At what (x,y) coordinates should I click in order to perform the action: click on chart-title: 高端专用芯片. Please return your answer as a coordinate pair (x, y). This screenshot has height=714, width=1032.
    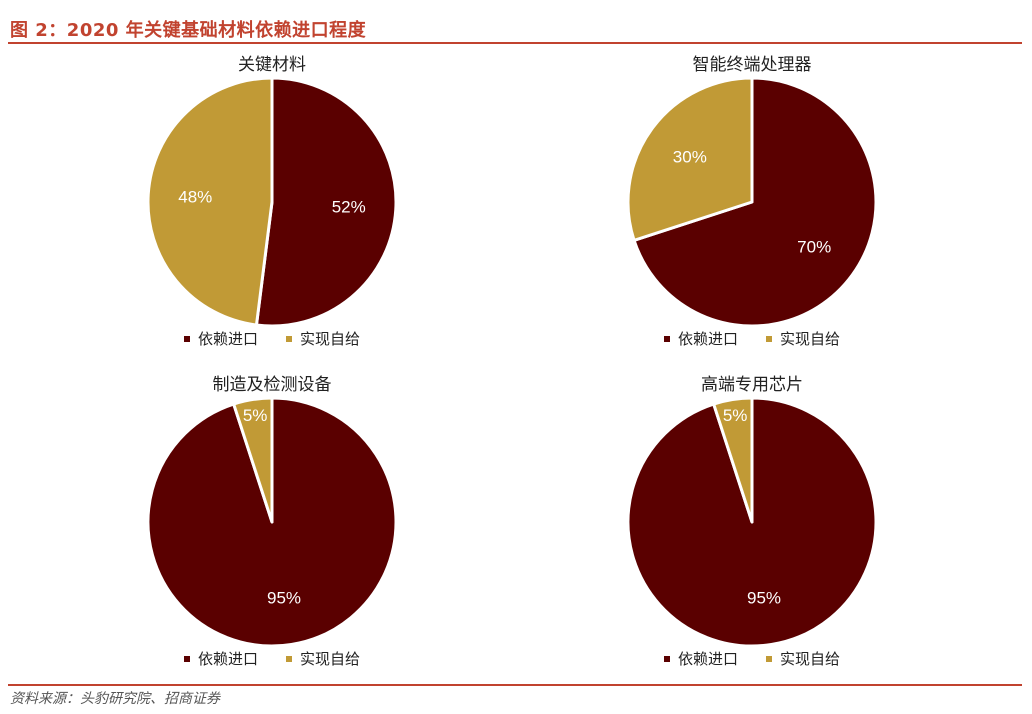
    Looking at the image, I should click on (752, 385).